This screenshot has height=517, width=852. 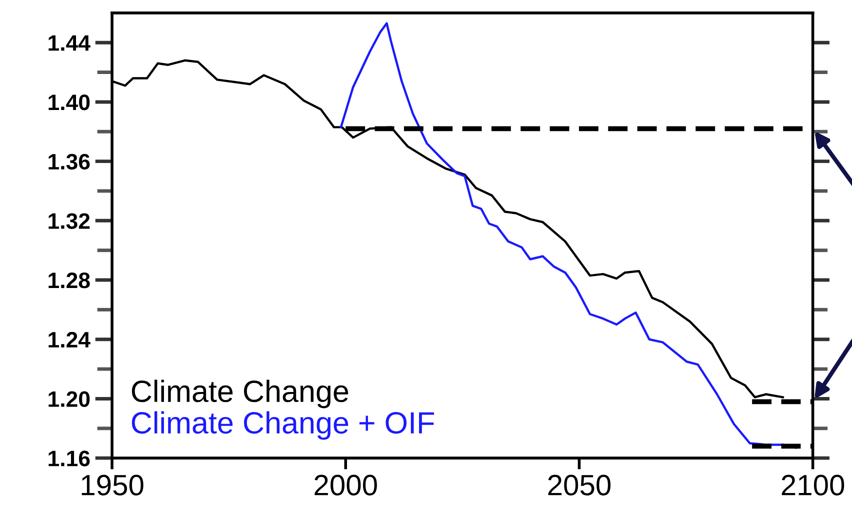 What do you see at coordinates (69, 43) in the screenshot?
I see `y-tick-label: 1.44` at bounding box center [69, 43].